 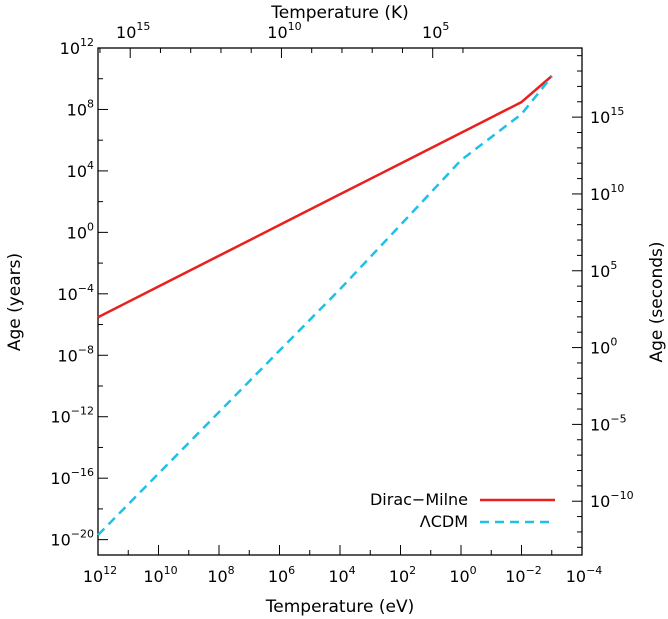 What do you see at coordinates (339, 13) in the screenshot?
I see `x2-axis-label: Temperature (K)` at bounding box center [339, 13].